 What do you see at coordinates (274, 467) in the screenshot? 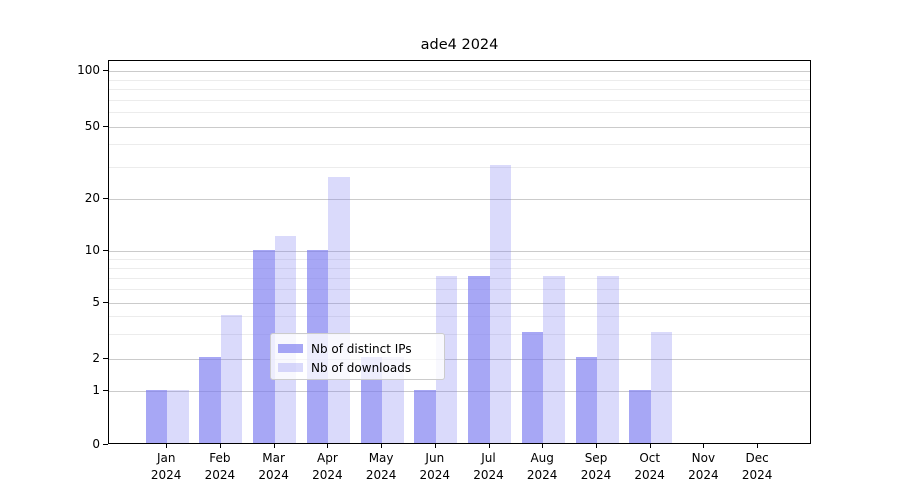
I see `x-tick-label: Mar 2024` at bounding box center [274, 467].